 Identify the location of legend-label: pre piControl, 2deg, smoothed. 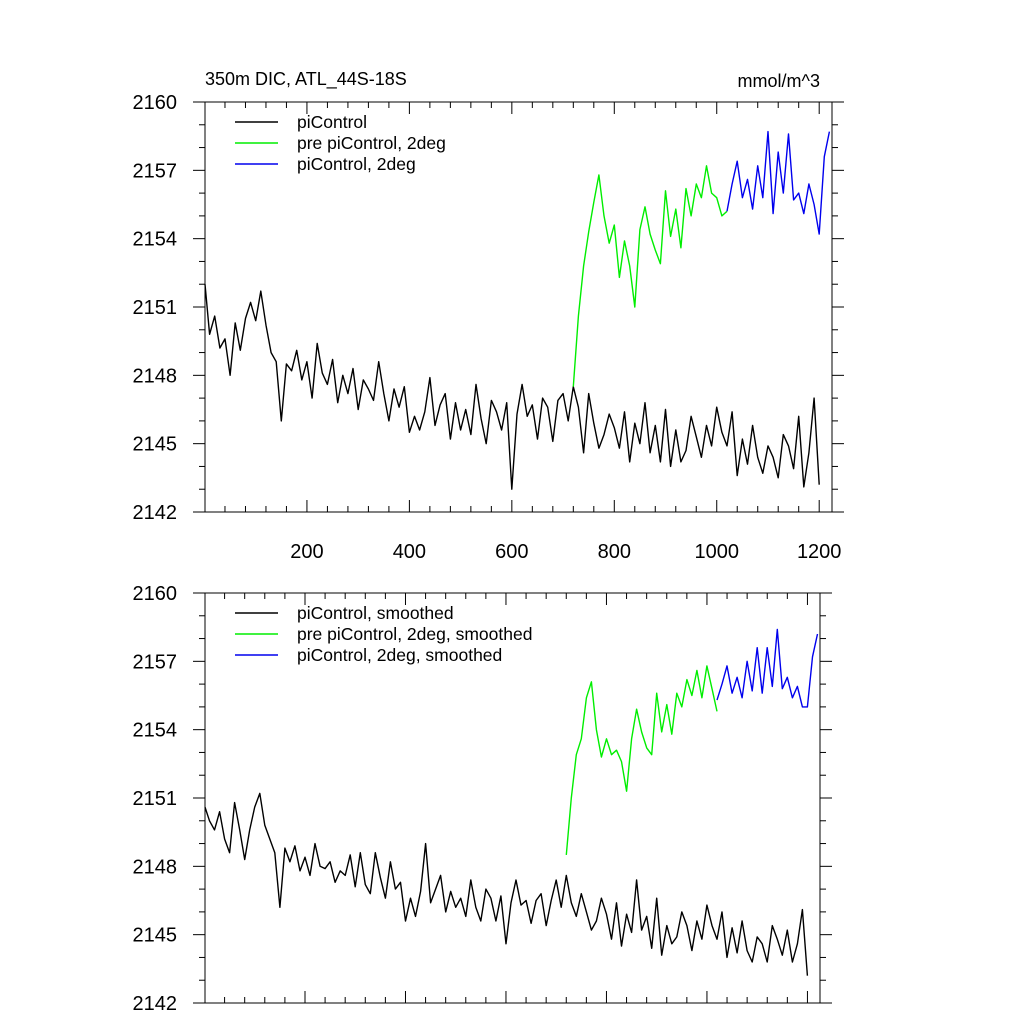
(414, 634).